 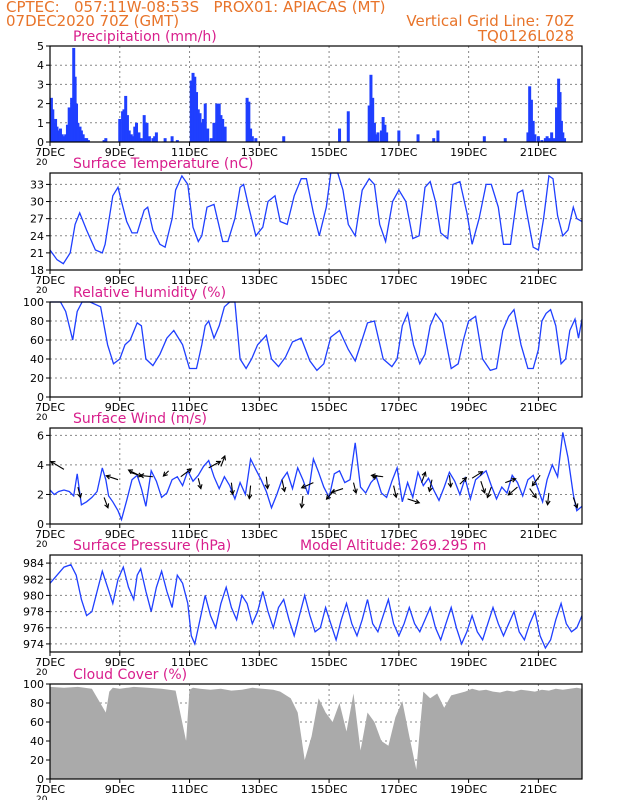 I want to click on cloud-area, so click(x=316, y=732).